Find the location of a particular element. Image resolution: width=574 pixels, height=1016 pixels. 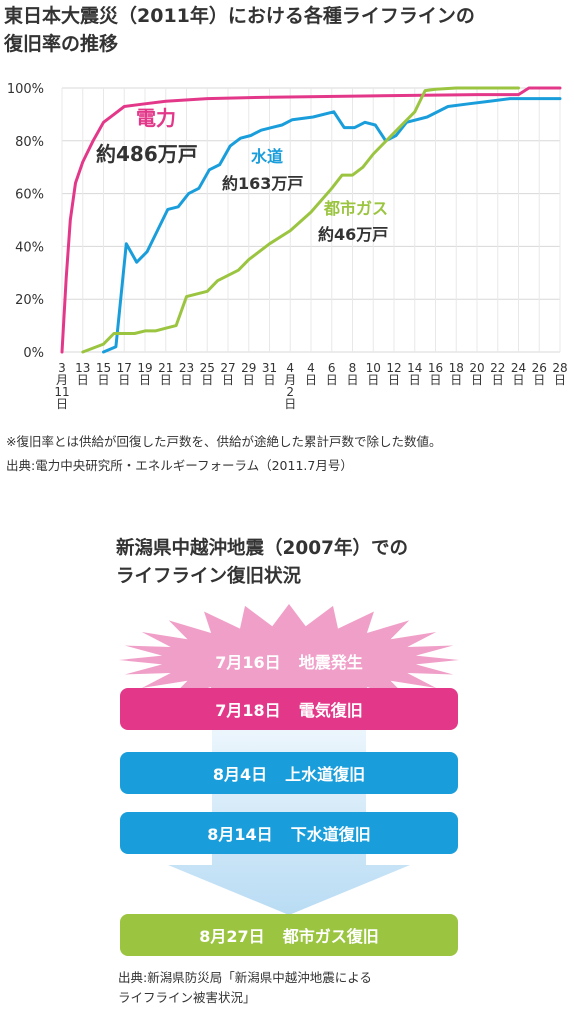

event-gas-restored: 8月27日 都市ガス復旧 is located at coordinates (289, 935).